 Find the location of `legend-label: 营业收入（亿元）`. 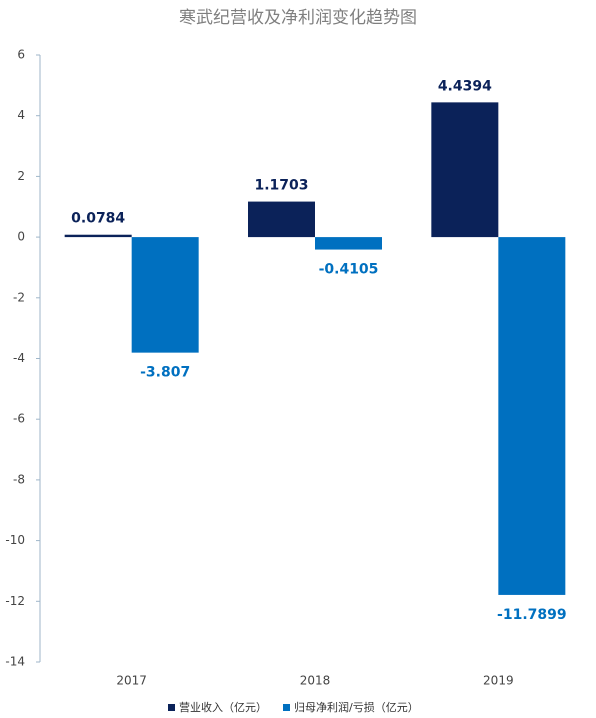

legend-label: 营业收入（亿元） is located at coordinates (223, 707).